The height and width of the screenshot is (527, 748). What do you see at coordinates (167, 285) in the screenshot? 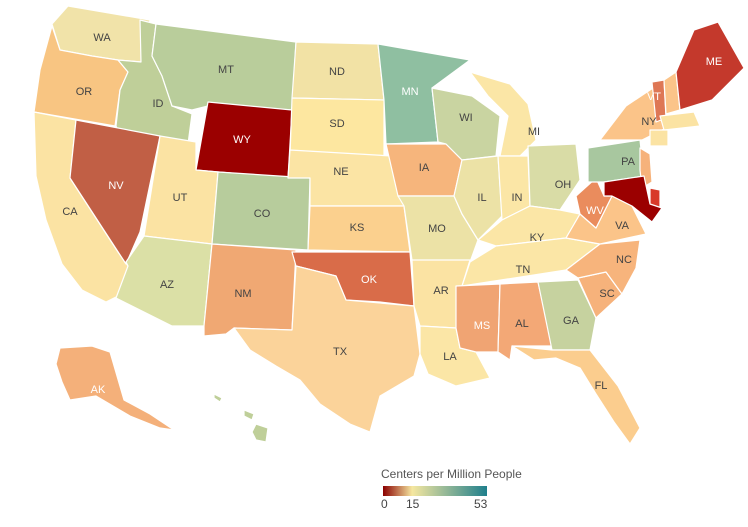
I see `state-label-az: AZ` at bounding box center [167, 285].